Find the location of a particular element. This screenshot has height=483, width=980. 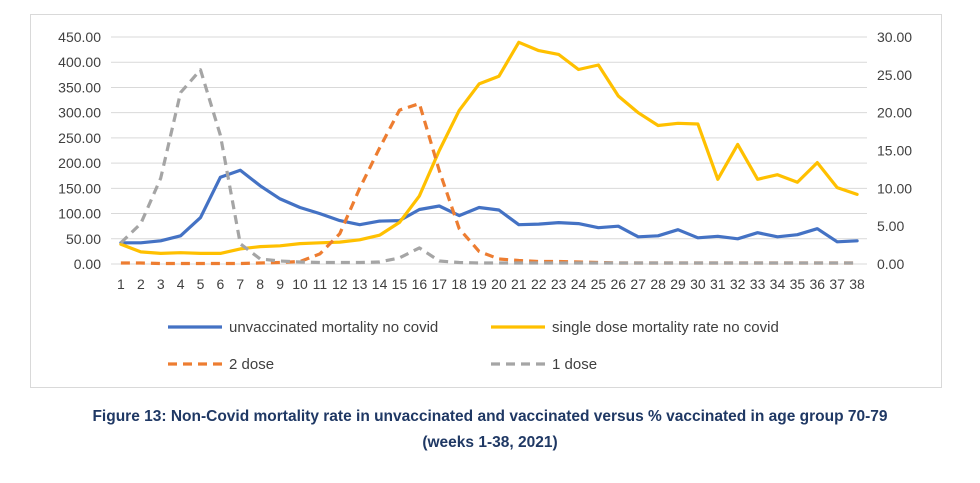

x-tick-label: 13 is located at coordinates (360, 284).